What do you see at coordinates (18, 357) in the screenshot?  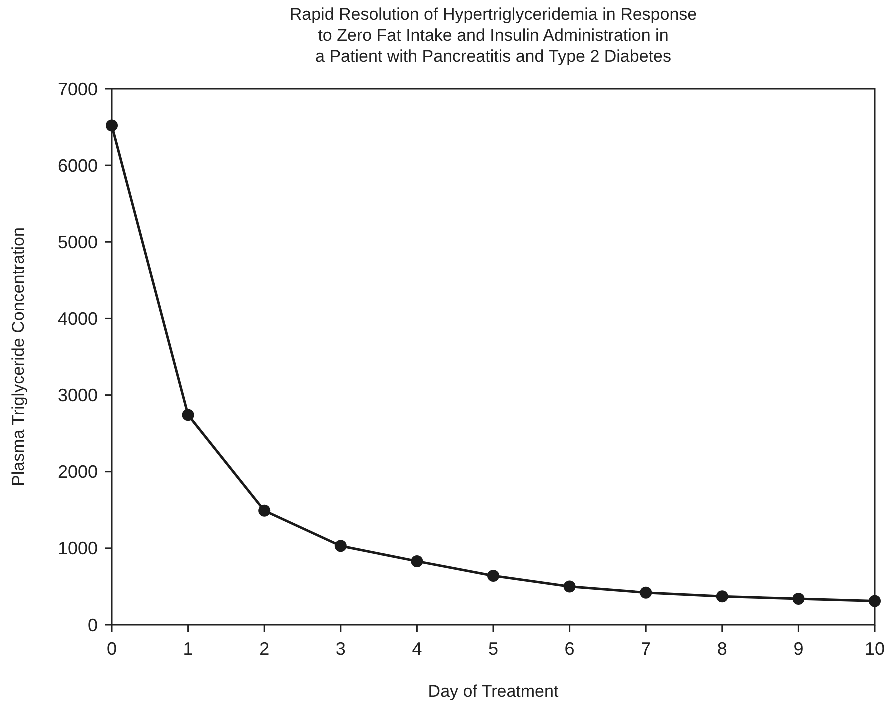 I see `y-axis-title: Plasma Triglyceride Concentration` at bounding box center [18, 357].